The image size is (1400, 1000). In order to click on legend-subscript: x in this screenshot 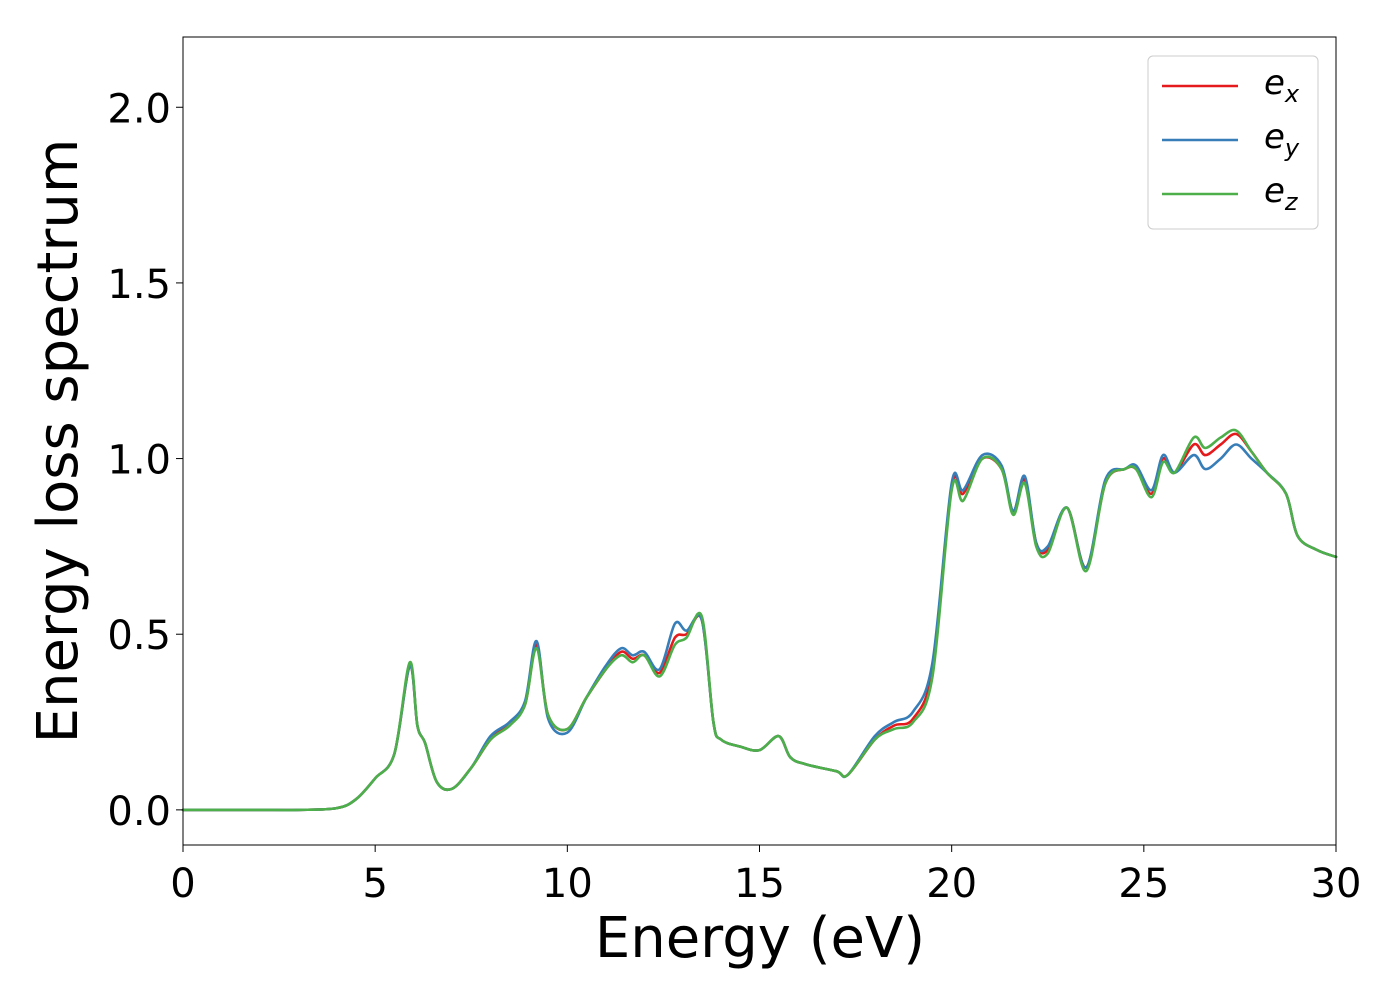, I will do `click(1292, 94)`.